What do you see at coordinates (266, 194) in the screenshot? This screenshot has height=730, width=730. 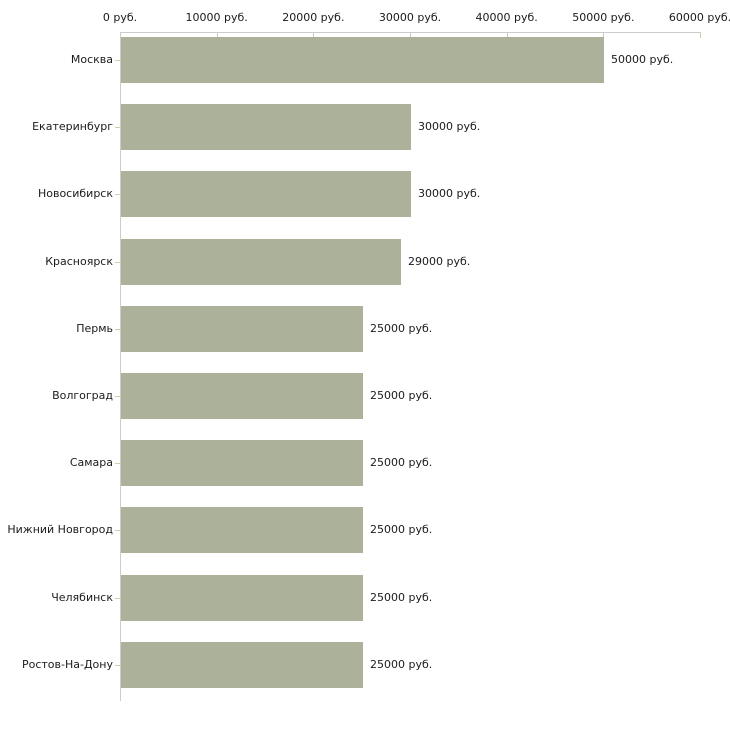 I see `bar-новосибирск` at bounding box center [266, 194].